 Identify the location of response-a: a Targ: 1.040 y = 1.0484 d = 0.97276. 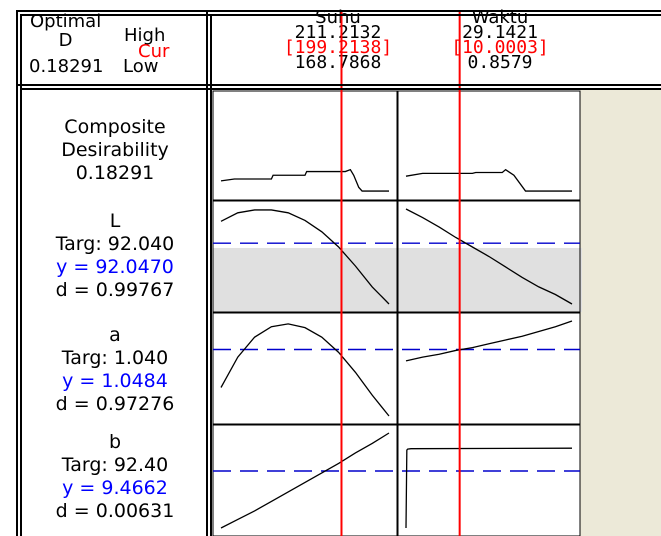
(115, 370).